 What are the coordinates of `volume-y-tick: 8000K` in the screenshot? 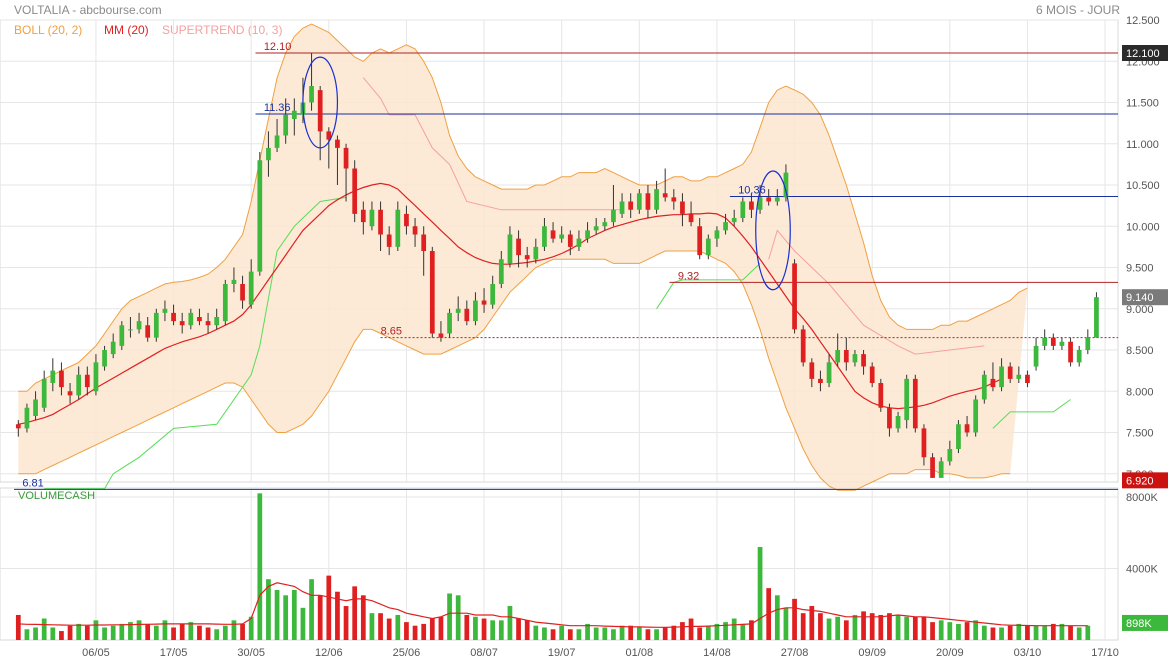 It's located at (1142, 498).